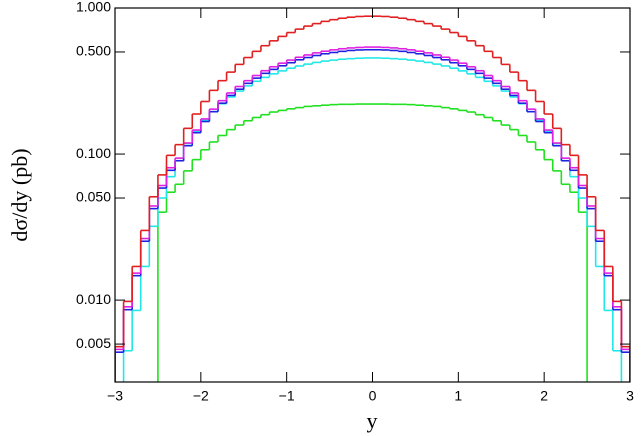  Describe the element at coordinates (93, 51) in the screenshot. I see `y-tick-label: 0.500` at that location.